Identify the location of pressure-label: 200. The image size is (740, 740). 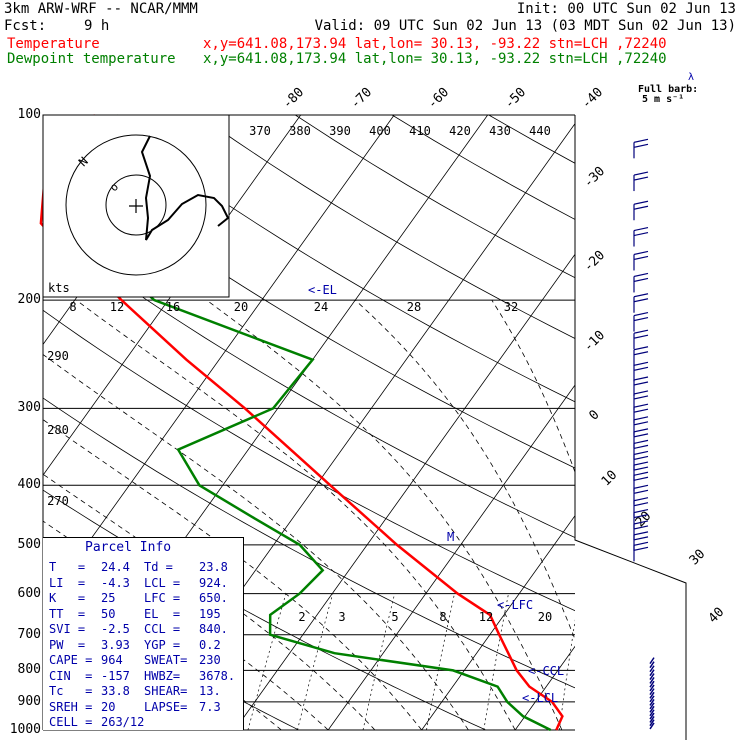
(29, 300).